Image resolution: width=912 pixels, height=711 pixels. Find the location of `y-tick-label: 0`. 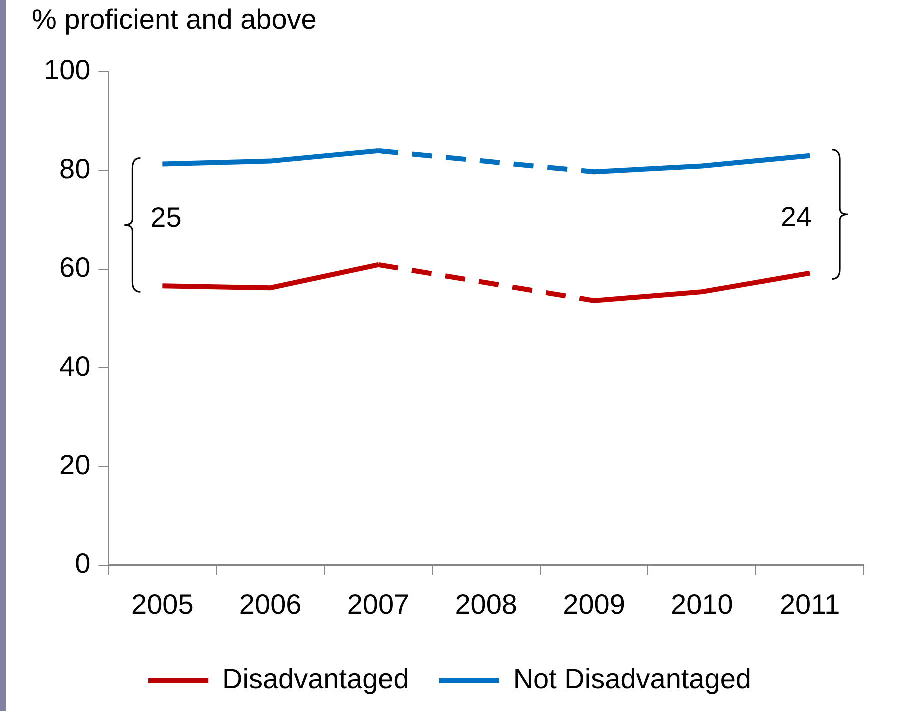

y-tick-label: 0 is located at coordinates (83, 564).